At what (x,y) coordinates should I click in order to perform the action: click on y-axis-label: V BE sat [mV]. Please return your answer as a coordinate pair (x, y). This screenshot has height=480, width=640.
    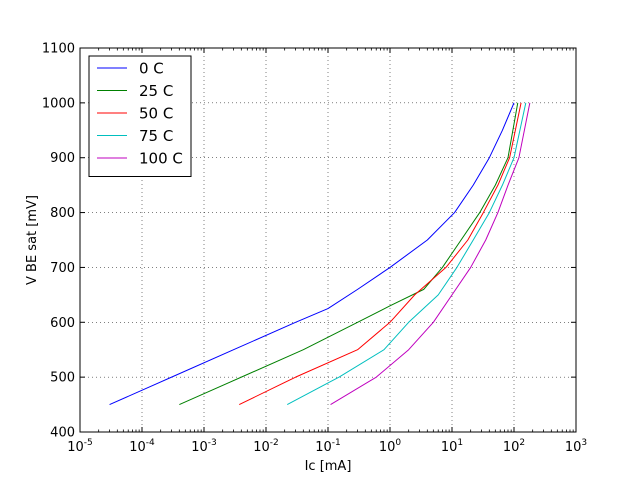
    Looking at the image, I should click on (32, 240).